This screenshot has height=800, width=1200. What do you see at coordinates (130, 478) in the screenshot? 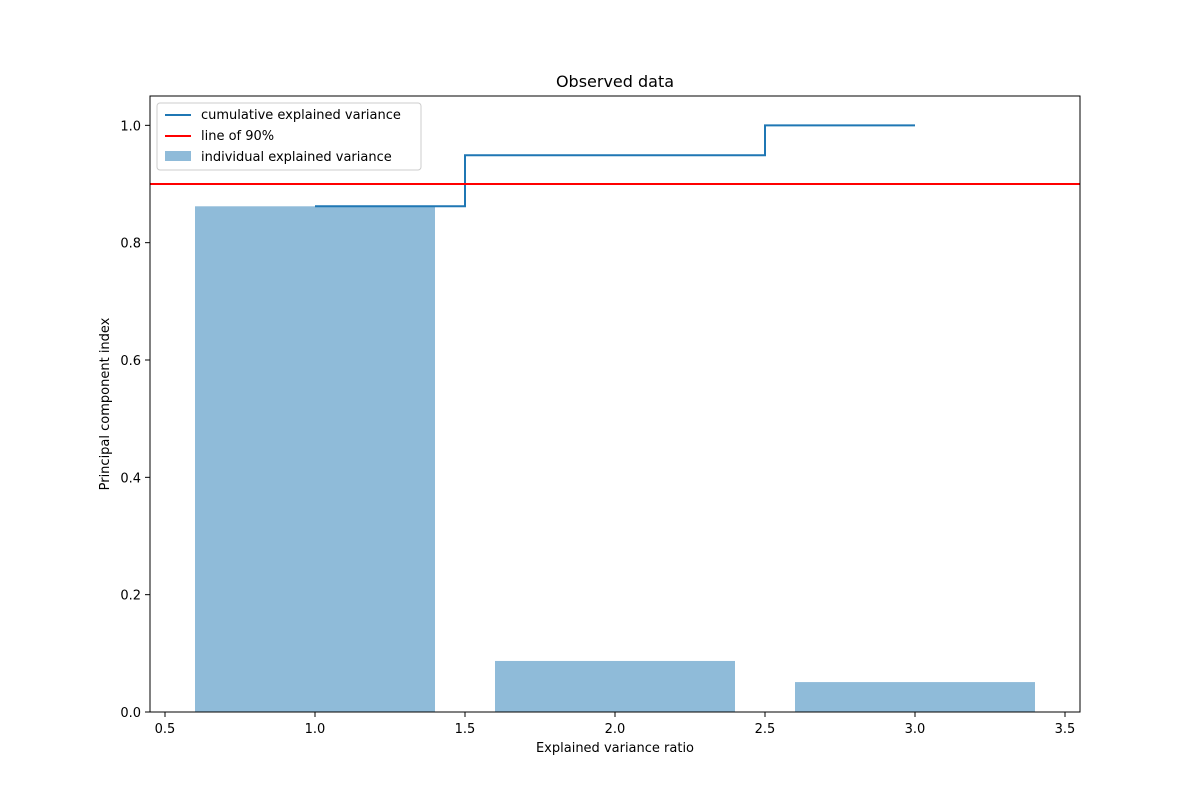
I see `y-tick-label: 0.4` at bounding box center [130, 478].